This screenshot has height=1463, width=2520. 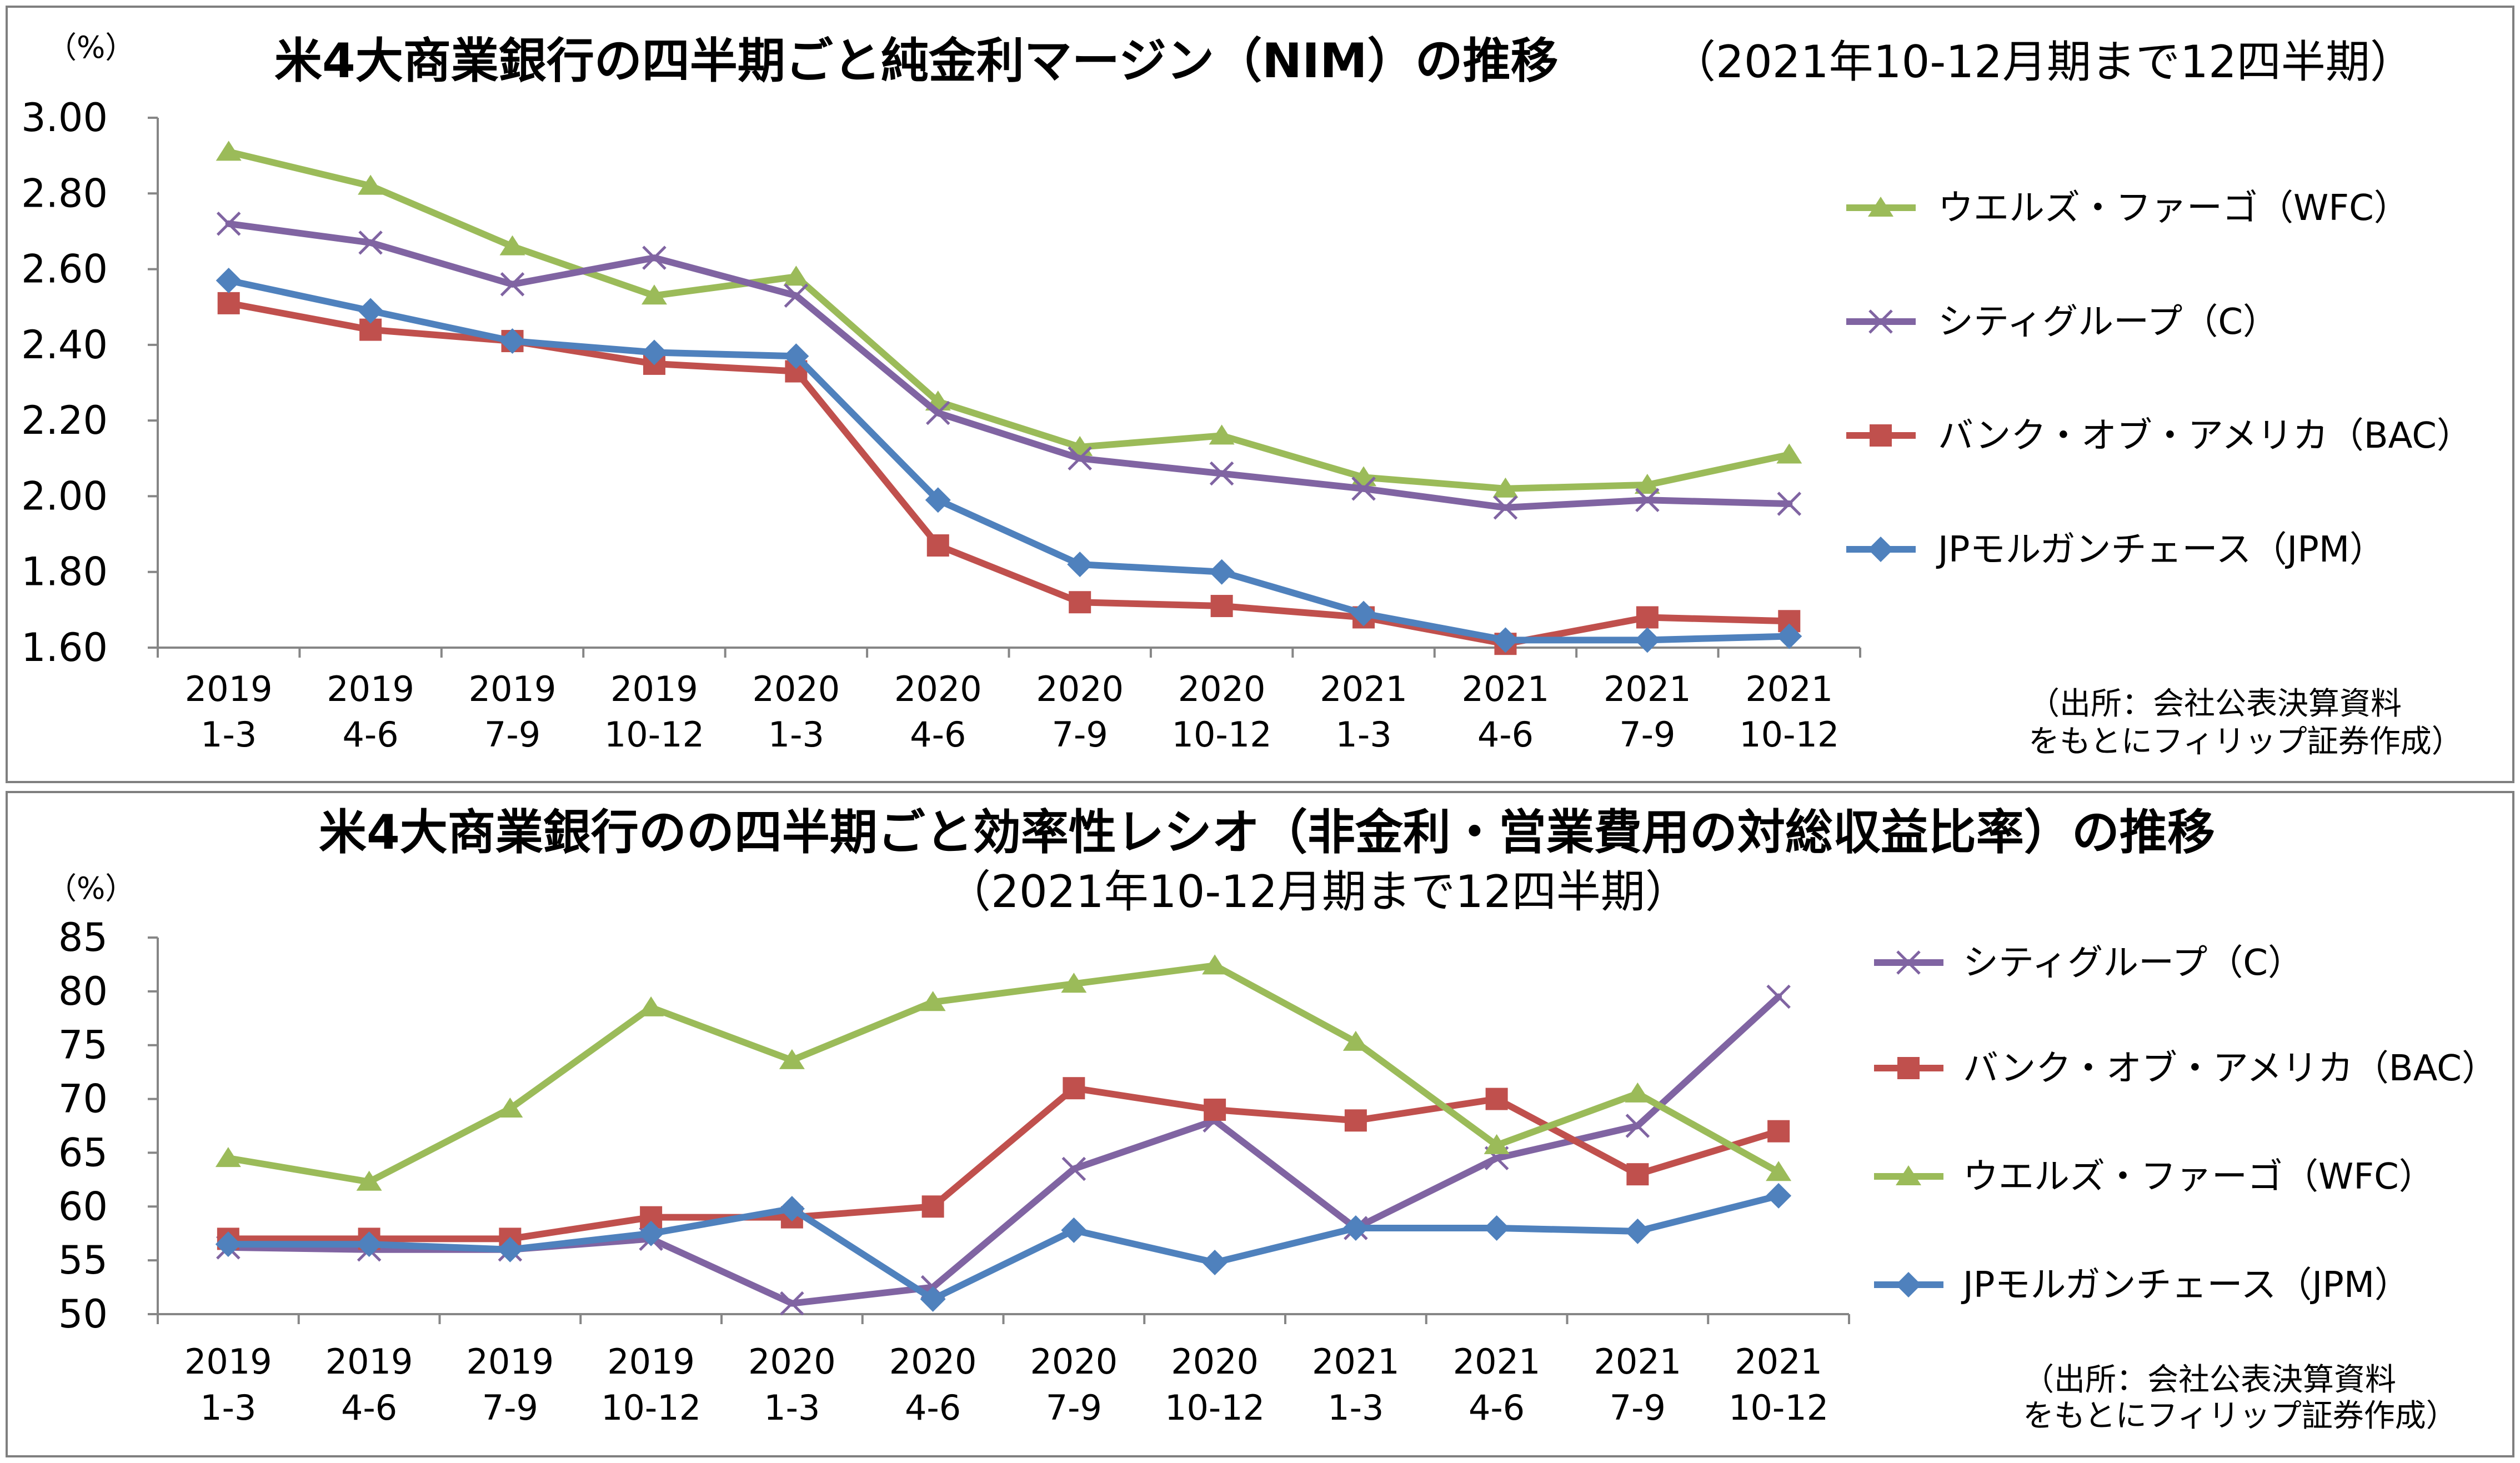 What do you see at coordinates (916, 61) in the screenshot?
I see `chart-title: 米4大商業銀行の四半期ごと純金利マージン（NIM）の推移` at bounding box center [916, 61].